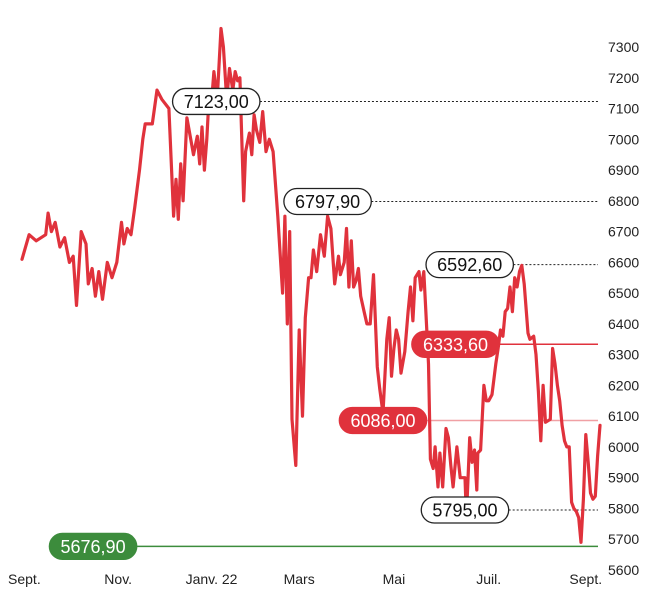 The image size is (660, 600). Describe the element at coordinates (623, 139) in the screenshot. I see `y-tick-label: 7000` at that location.